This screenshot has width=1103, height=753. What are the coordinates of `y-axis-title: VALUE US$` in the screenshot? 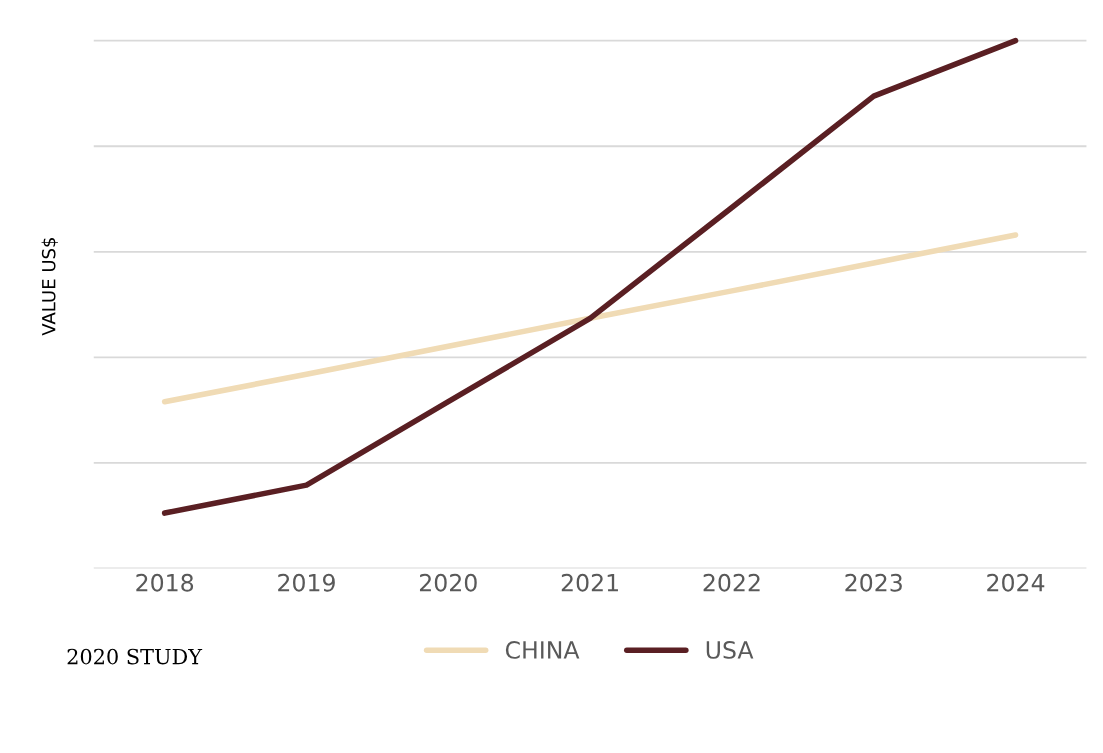 It's located at (49, 287).